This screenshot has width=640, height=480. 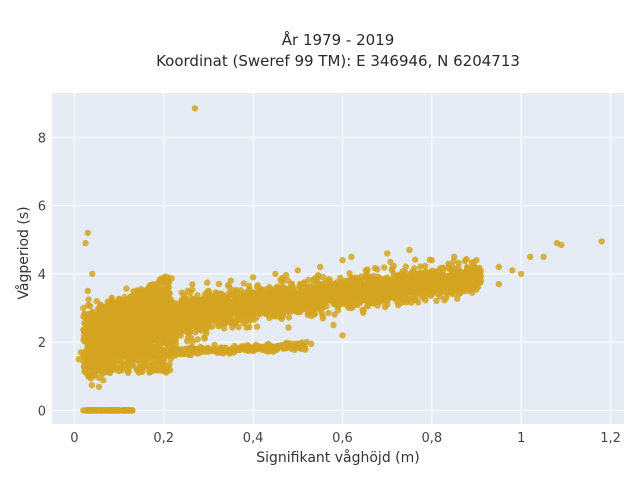 I want to click on y-tick-label: 2, so click(x=42, y=343).